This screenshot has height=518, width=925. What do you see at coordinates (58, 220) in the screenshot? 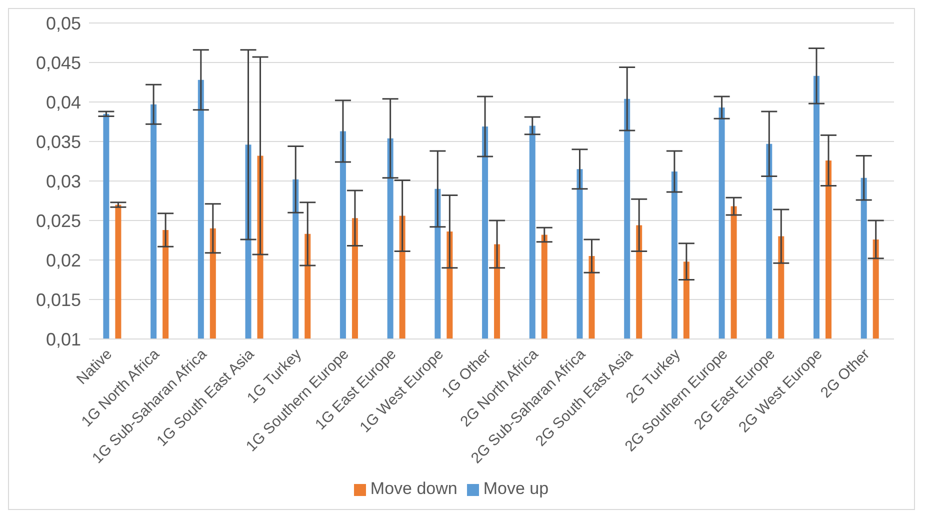
I see `y-tick-label: 0,025` at bounding box center [58, 220].